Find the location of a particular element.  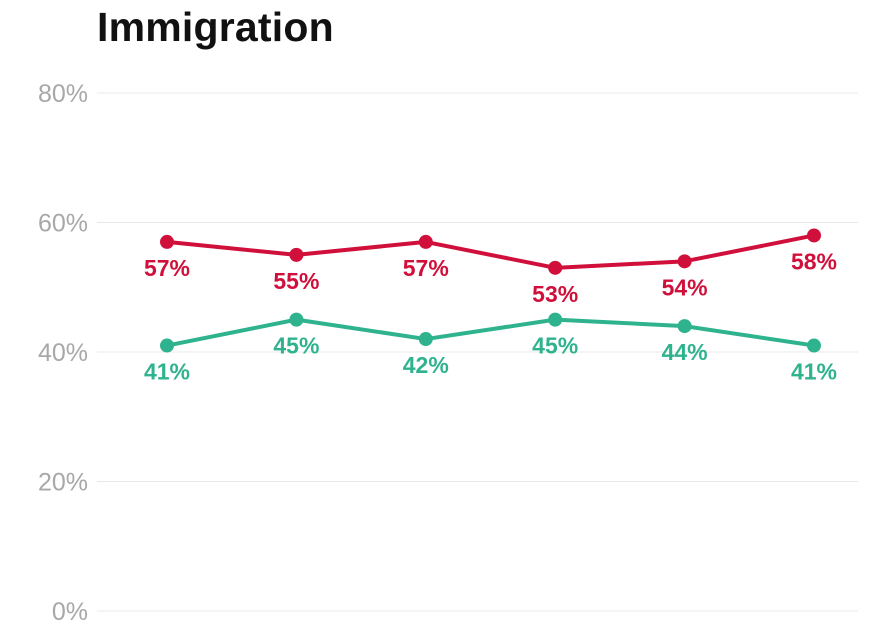

y-tick-label: 20% is located at coordinates (63, 483).